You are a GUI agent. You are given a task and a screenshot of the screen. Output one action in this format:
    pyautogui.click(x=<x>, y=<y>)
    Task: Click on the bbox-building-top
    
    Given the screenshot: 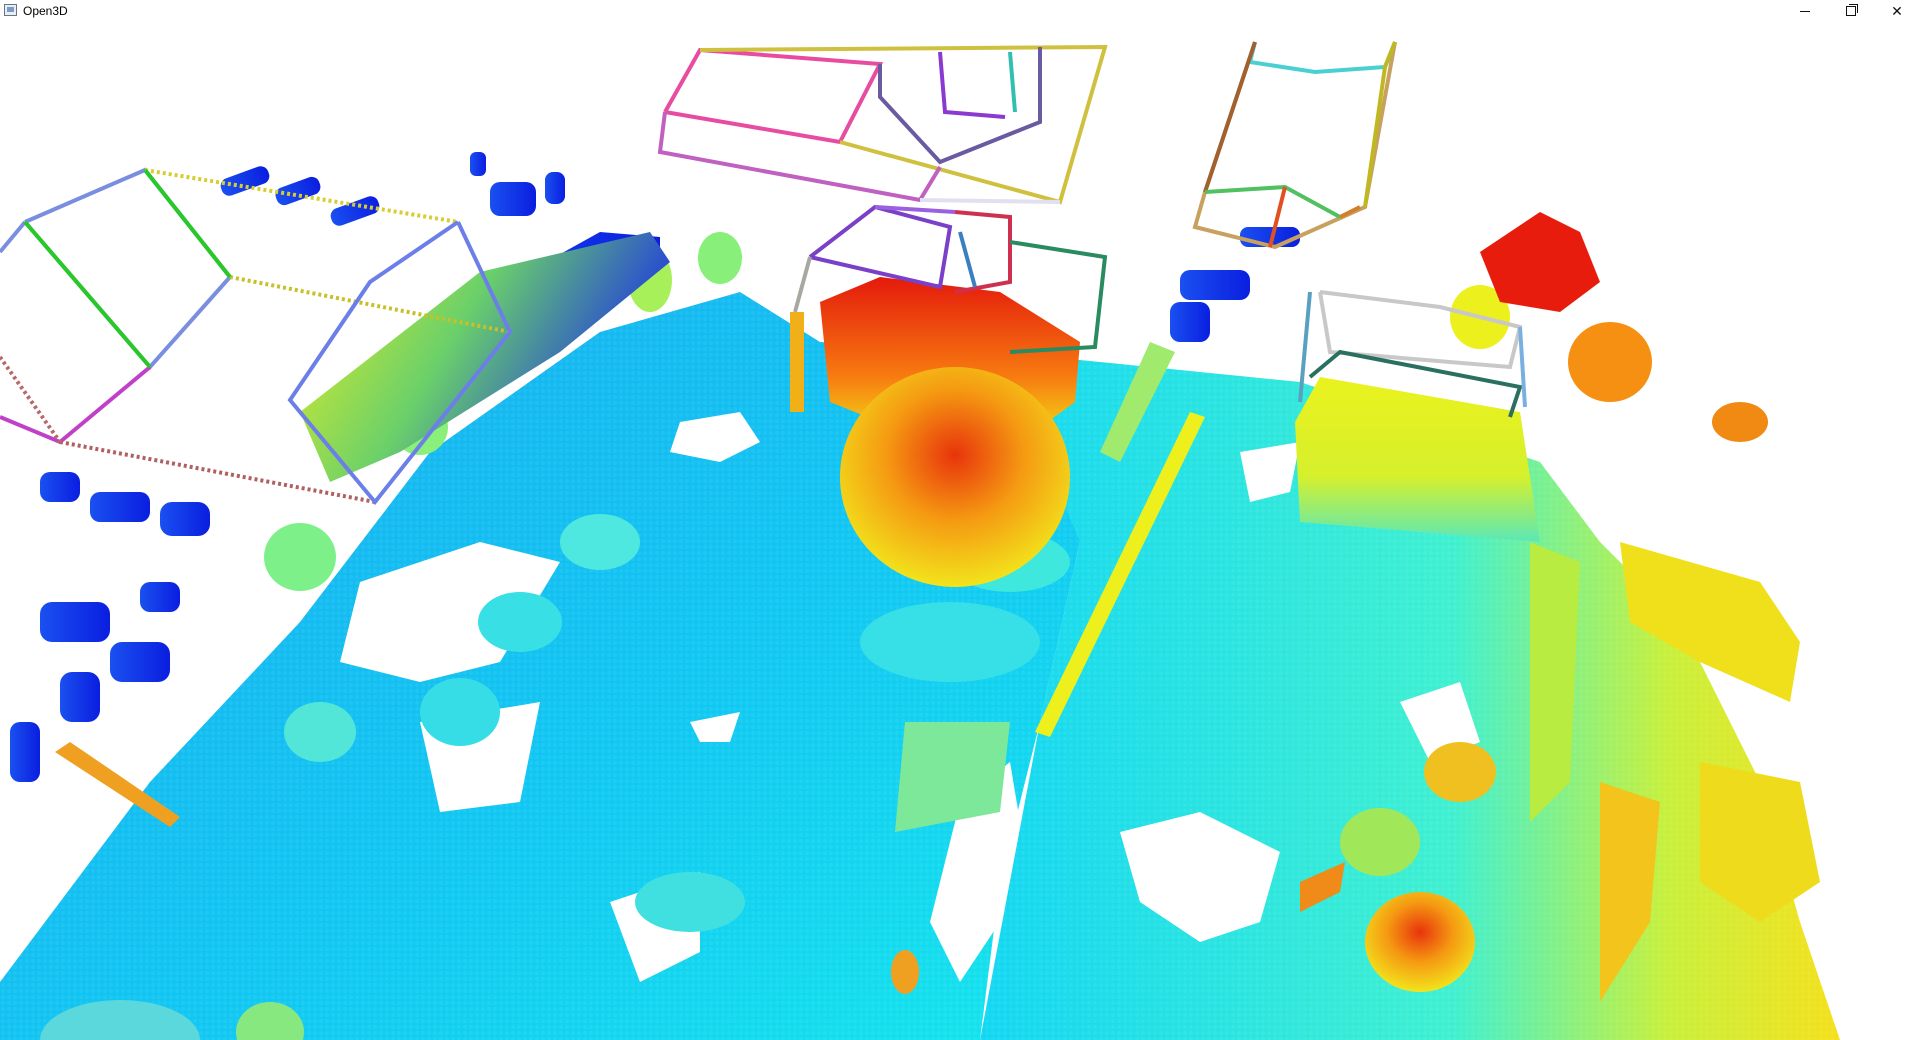 What is the action you would take?
    pyautogui.click(x=882, y=124)
    